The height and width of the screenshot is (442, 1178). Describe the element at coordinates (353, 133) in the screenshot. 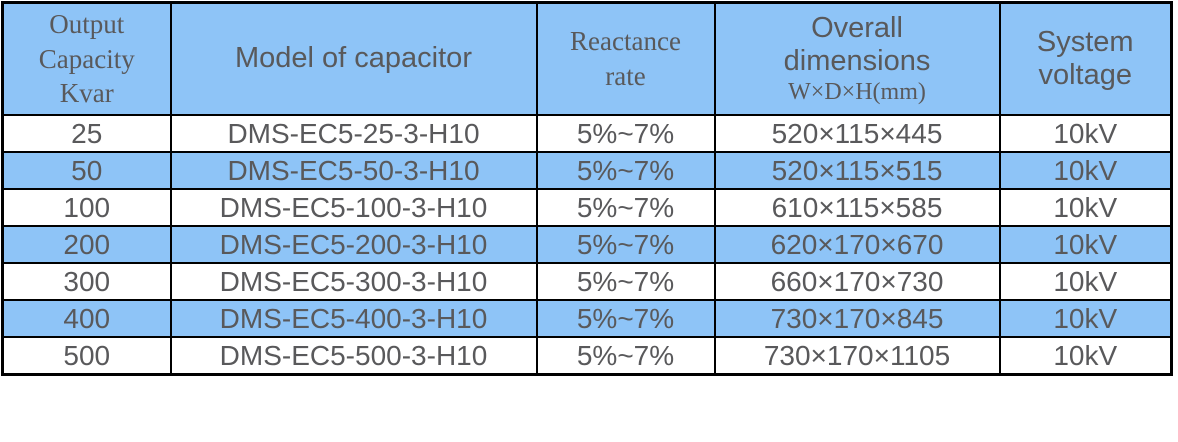

I see `cell-model: DMS-EC5-25-3-H10` at that location.